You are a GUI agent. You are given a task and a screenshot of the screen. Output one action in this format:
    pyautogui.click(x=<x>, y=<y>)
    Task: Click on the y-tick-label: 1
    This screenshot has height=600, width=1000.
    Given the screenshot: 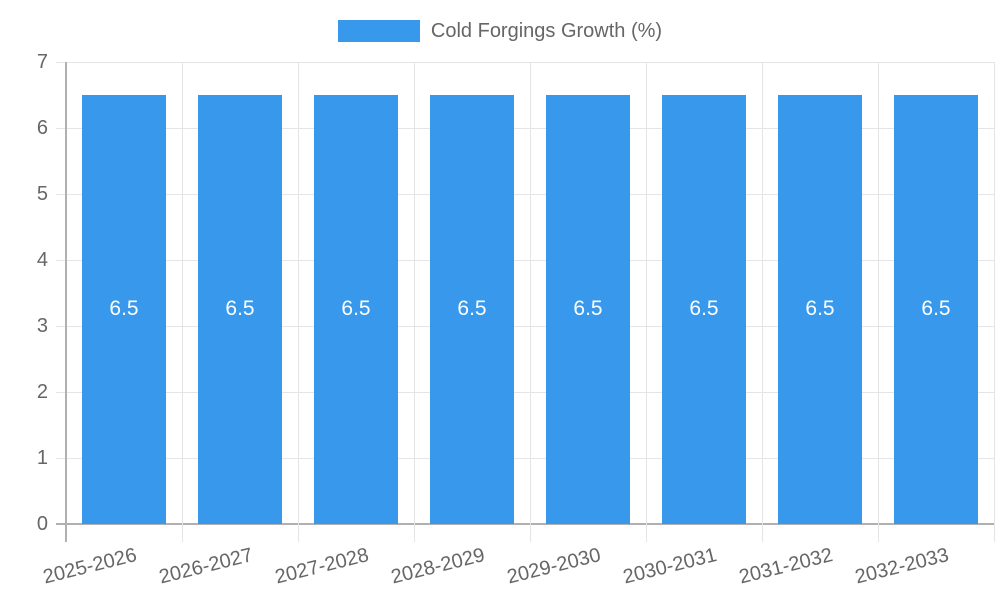 What is the action you would take?
    pyautogui.click(x=42, y=458)
    